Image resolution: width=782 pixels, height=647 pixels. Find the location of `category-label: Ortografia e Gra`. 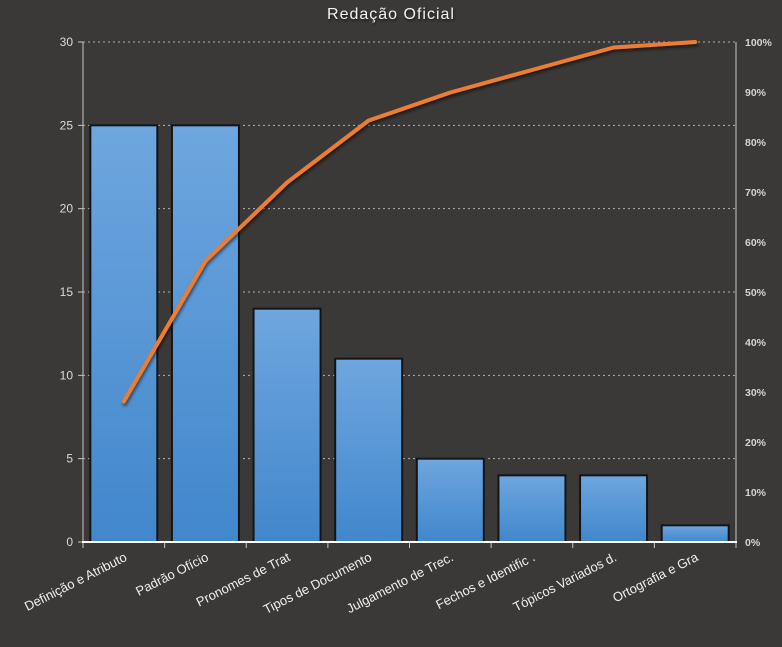

category-label: Ortografia e Gra is located at coordinates (655, 577).